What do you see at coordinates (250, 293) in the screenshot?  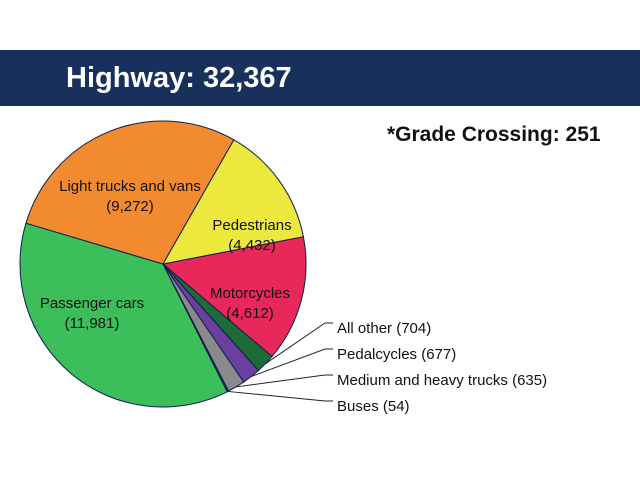 I see `slice-label-motorcycles: Motorcycles` at bounding box center [250, 293].